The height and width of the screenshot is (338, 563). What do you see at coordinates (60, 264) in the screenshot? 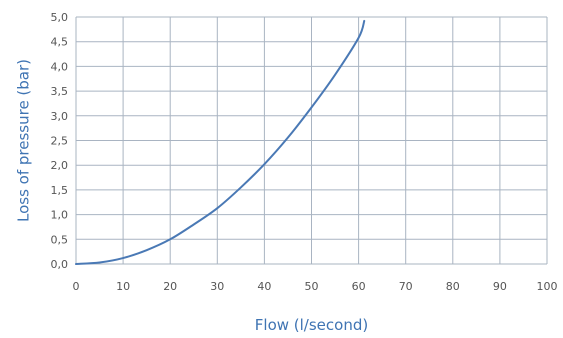
I see `y-tick-label: 0,0` at bounding box center [60, 264].